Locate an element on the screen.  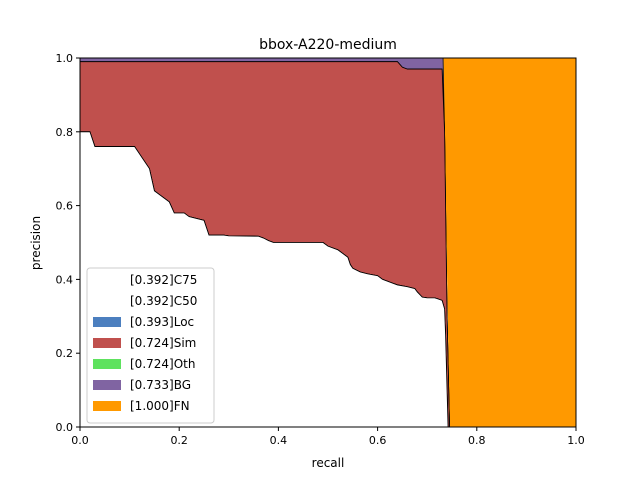
y-tick-label: 0.6 is located at coordinates (65, 206).